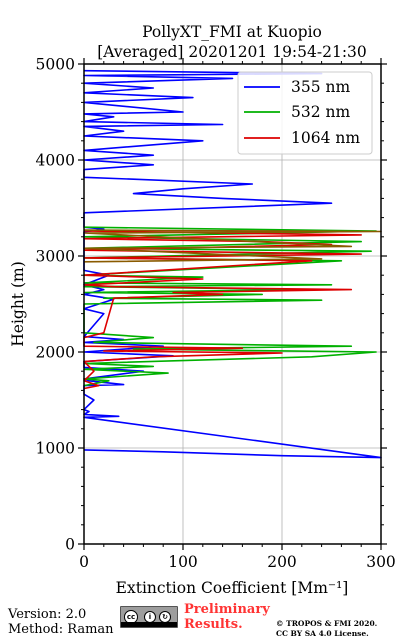 Image resolution: width=400 pixels, height=640 pixels. What do you see at coordinates (70, 545) in the screenshot?
I see `y-tick-label: 0` at bounding box center [70, 545].